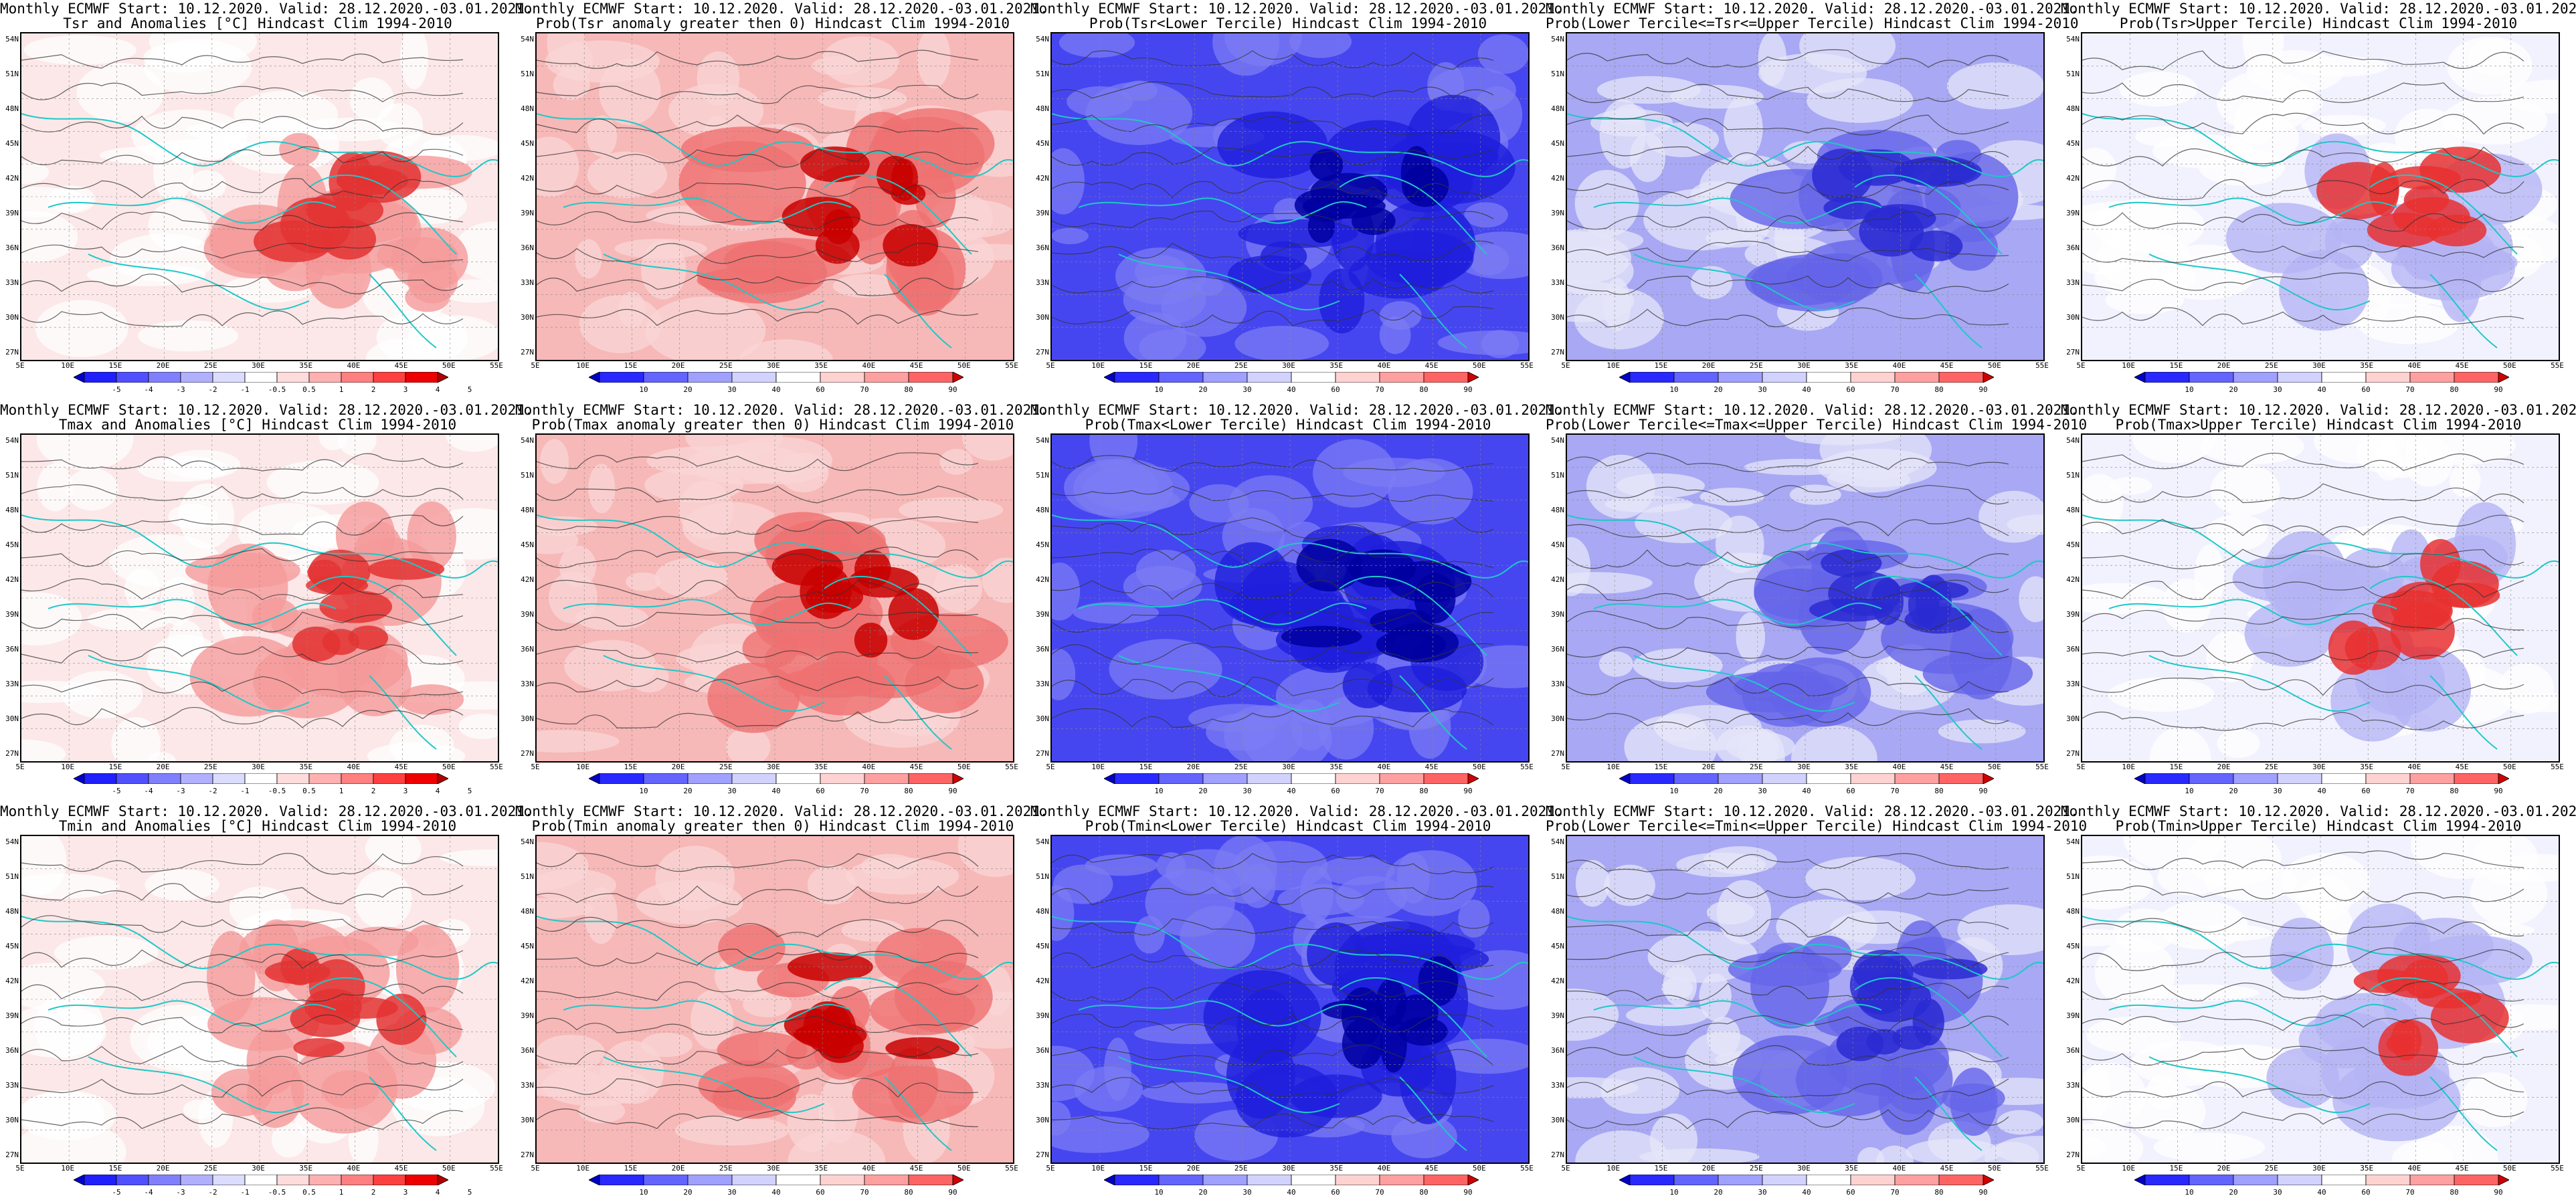 The width and height of the screenshot is (2576, 1204). I want to click on colorbar-label: 10, so click(1159, 1192).